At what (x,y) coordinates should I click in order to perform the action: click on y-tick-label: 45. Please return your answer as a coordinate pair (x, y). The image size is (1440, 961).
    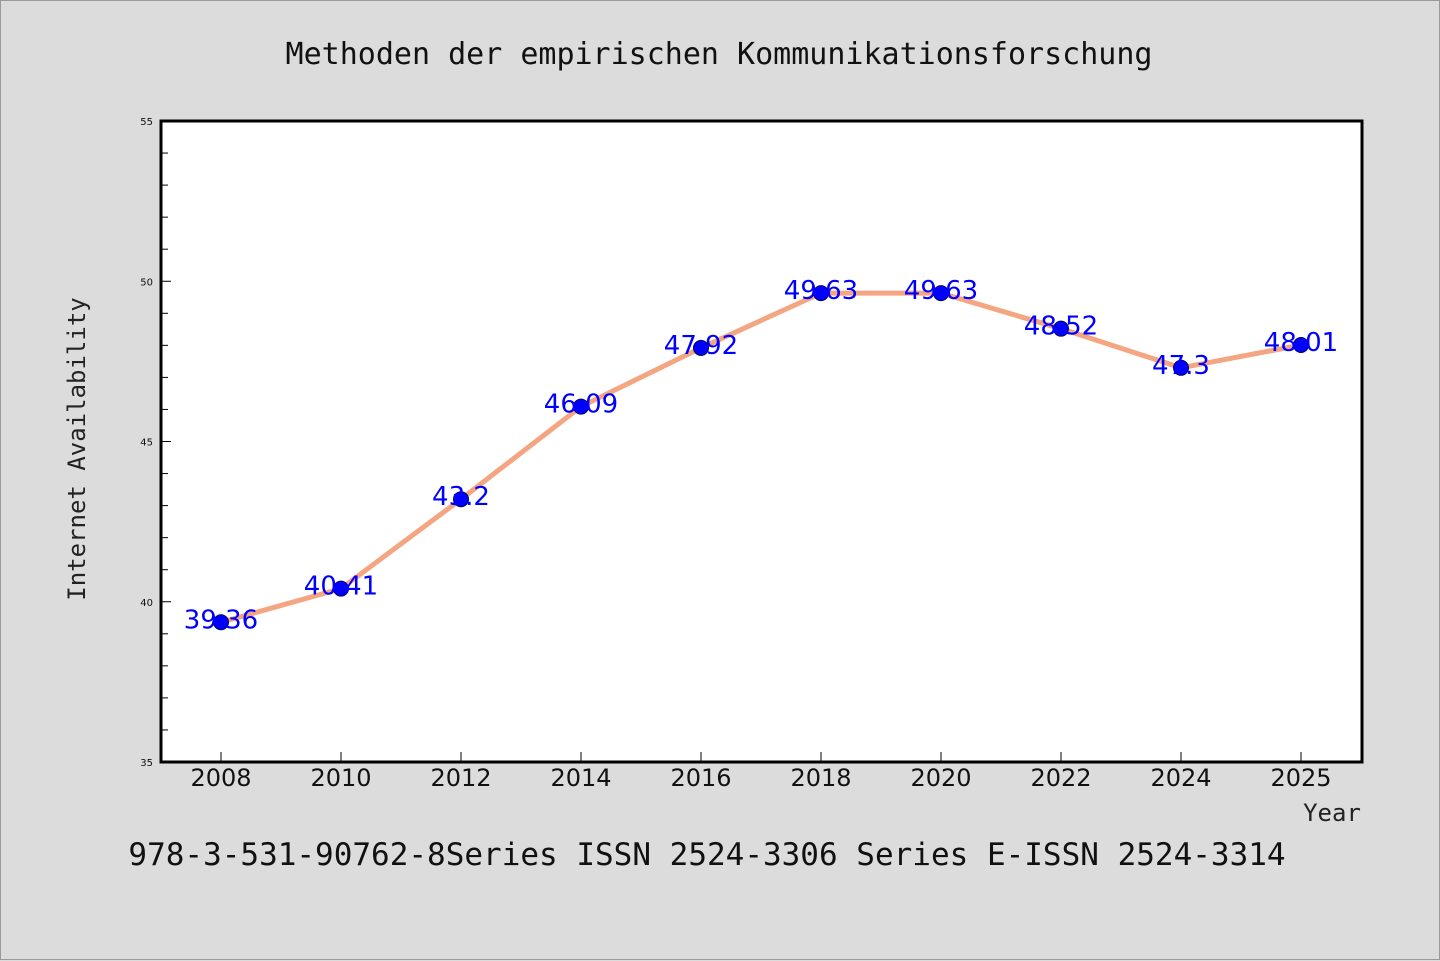
    Looking at the image, I should click on (146, 443).